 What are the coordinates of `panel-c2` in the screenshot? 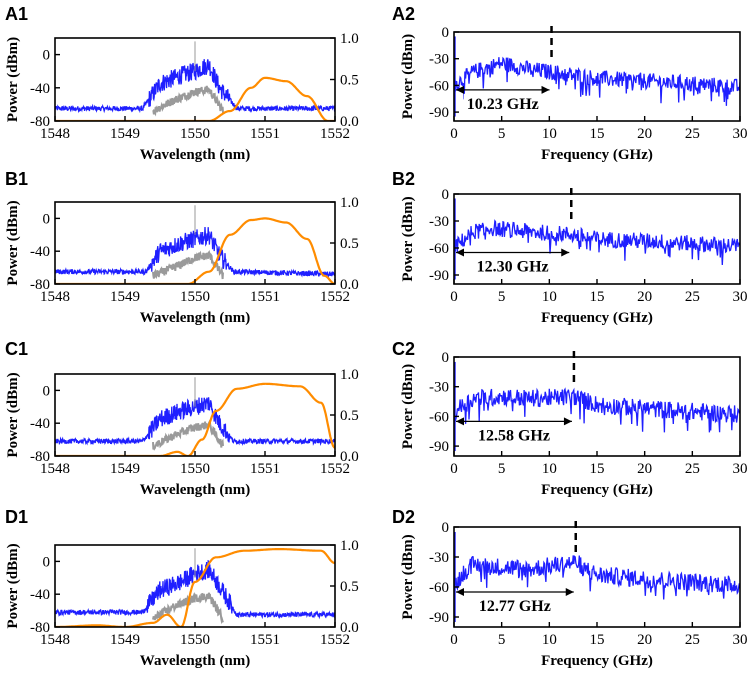 It's located at (597, 404).